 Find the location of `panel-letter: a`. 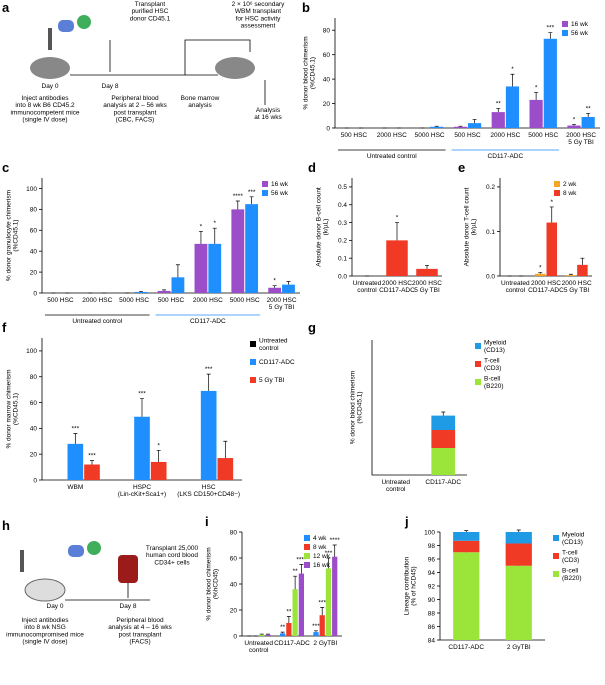

panel-letter: a is located at coordinates (6, 7).